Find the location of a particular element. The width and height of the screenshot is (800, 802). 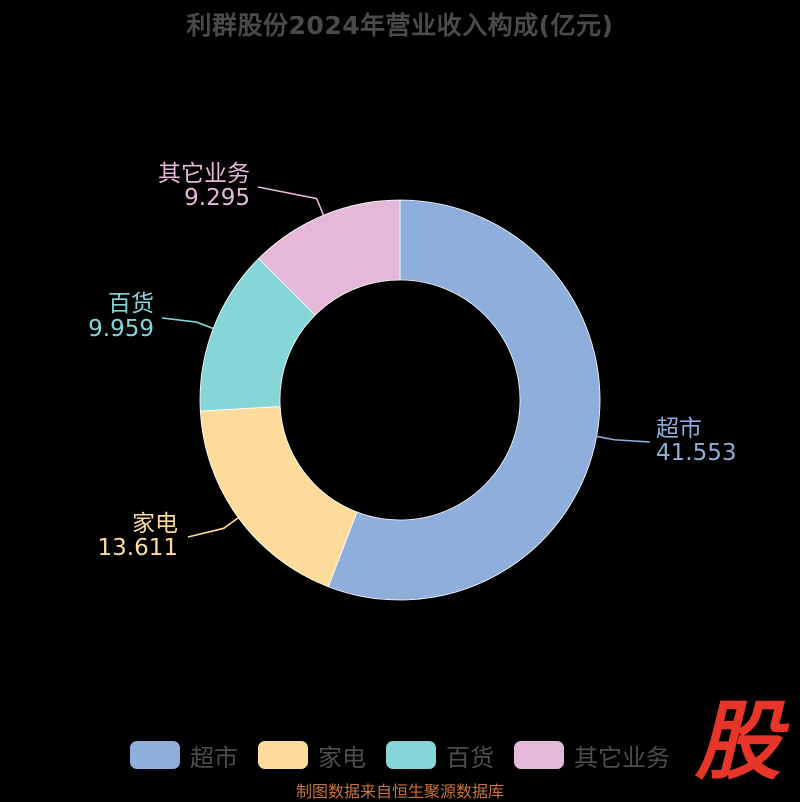

slice-label-name-other-business: 其它业务 is located at coordinates (204, 174).